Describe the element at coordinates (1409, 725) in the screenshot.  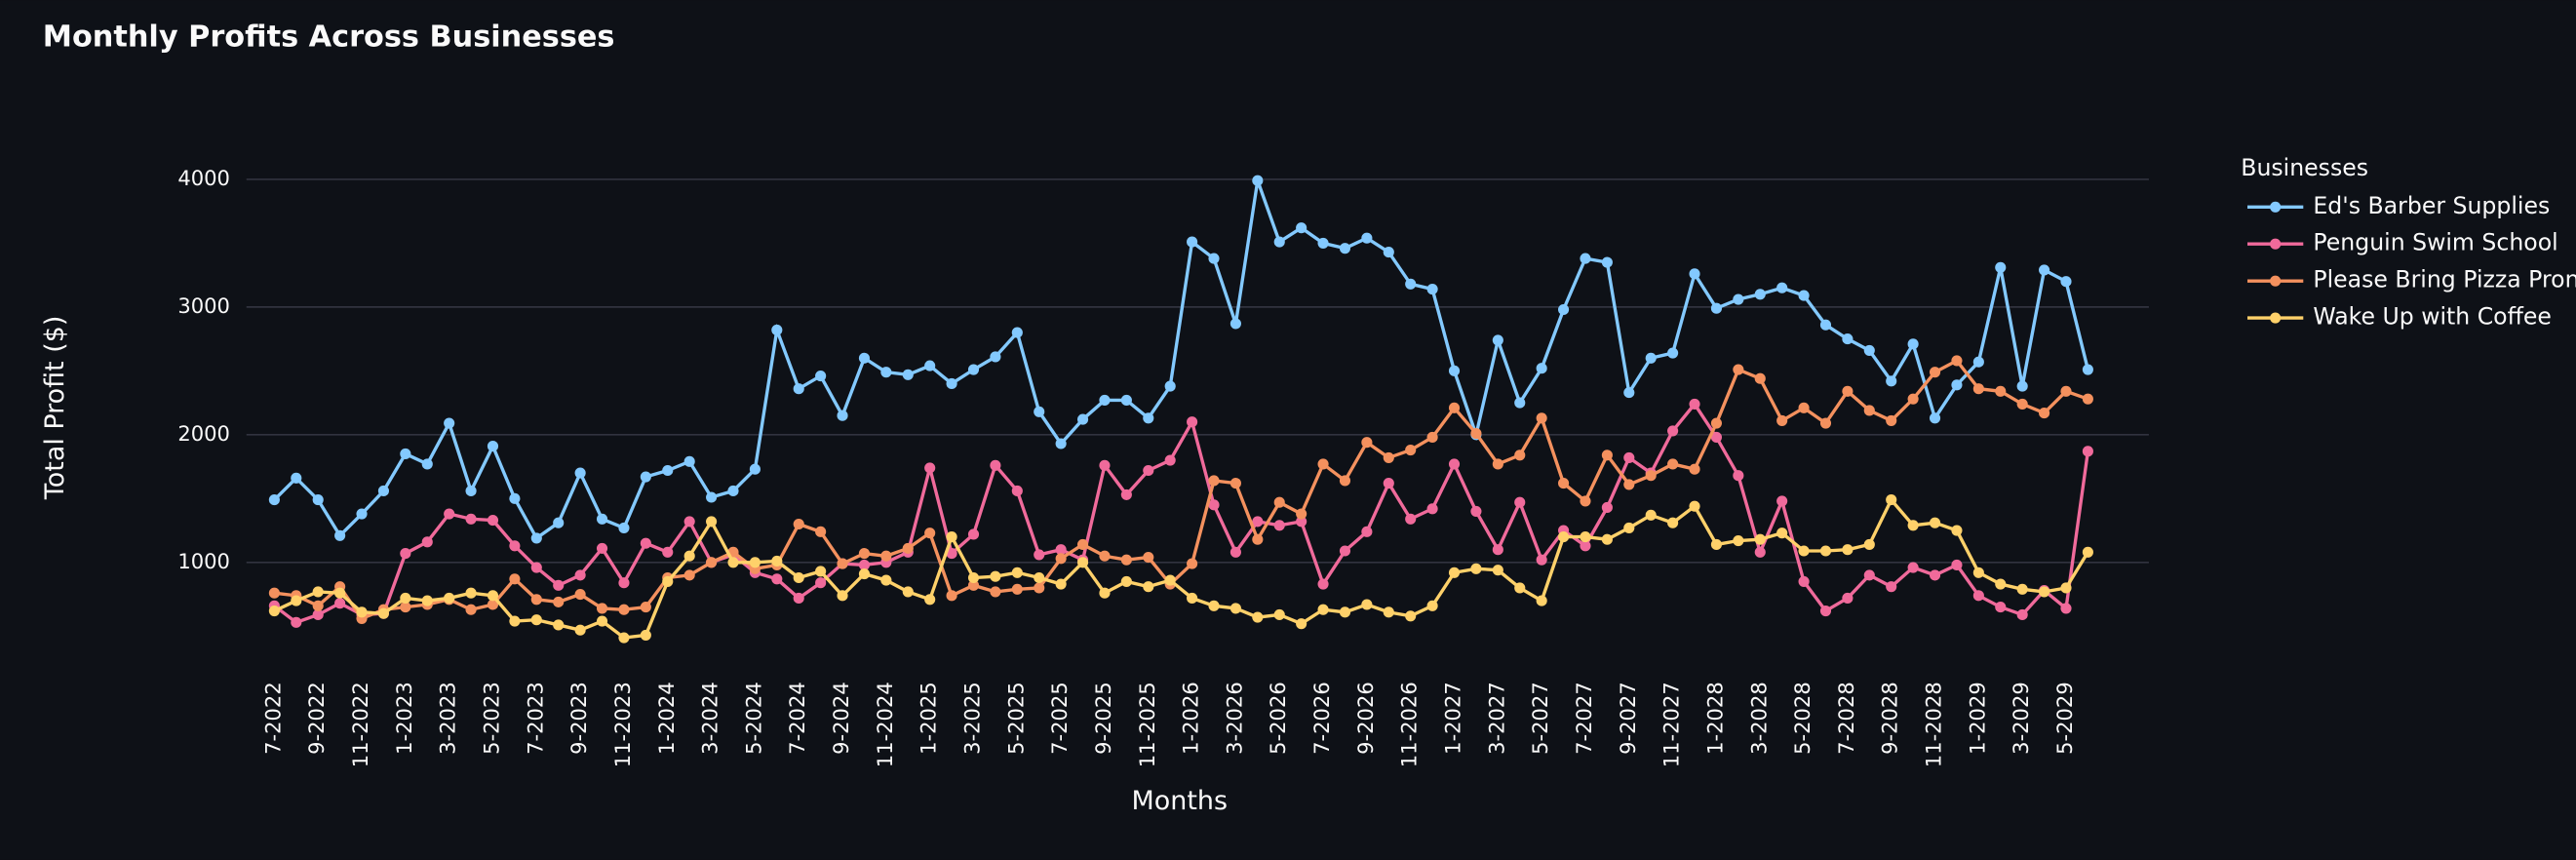
I see `x-tick-label: 11-2026` at that location.